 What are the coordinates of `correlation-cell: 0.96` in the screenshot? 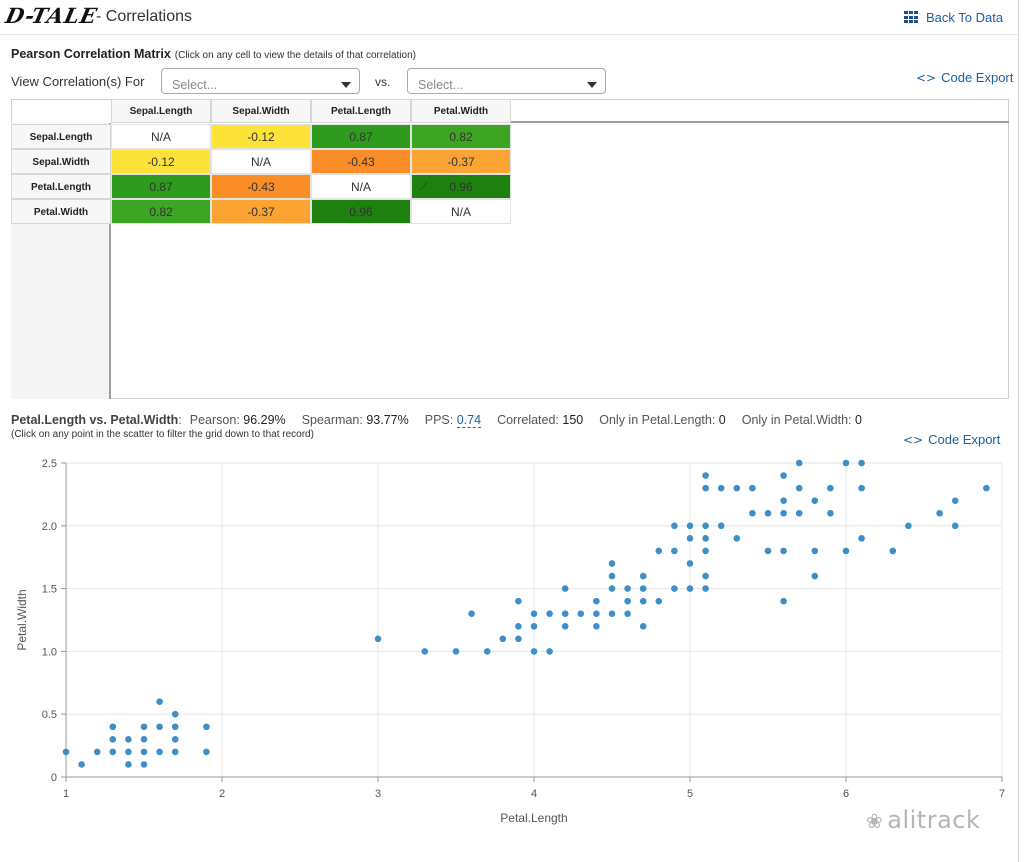 It's located at (361, 211).